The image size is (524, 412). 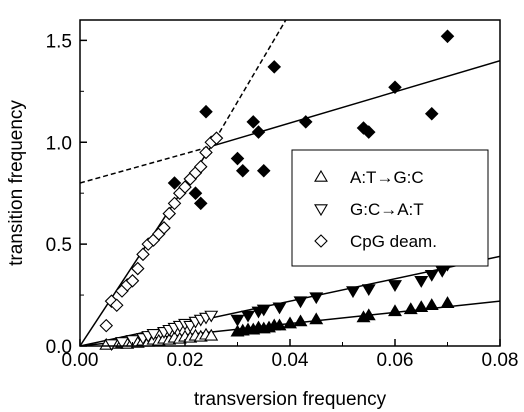 I want to click on legend-marker-diamond, so click(x=321, y=241).